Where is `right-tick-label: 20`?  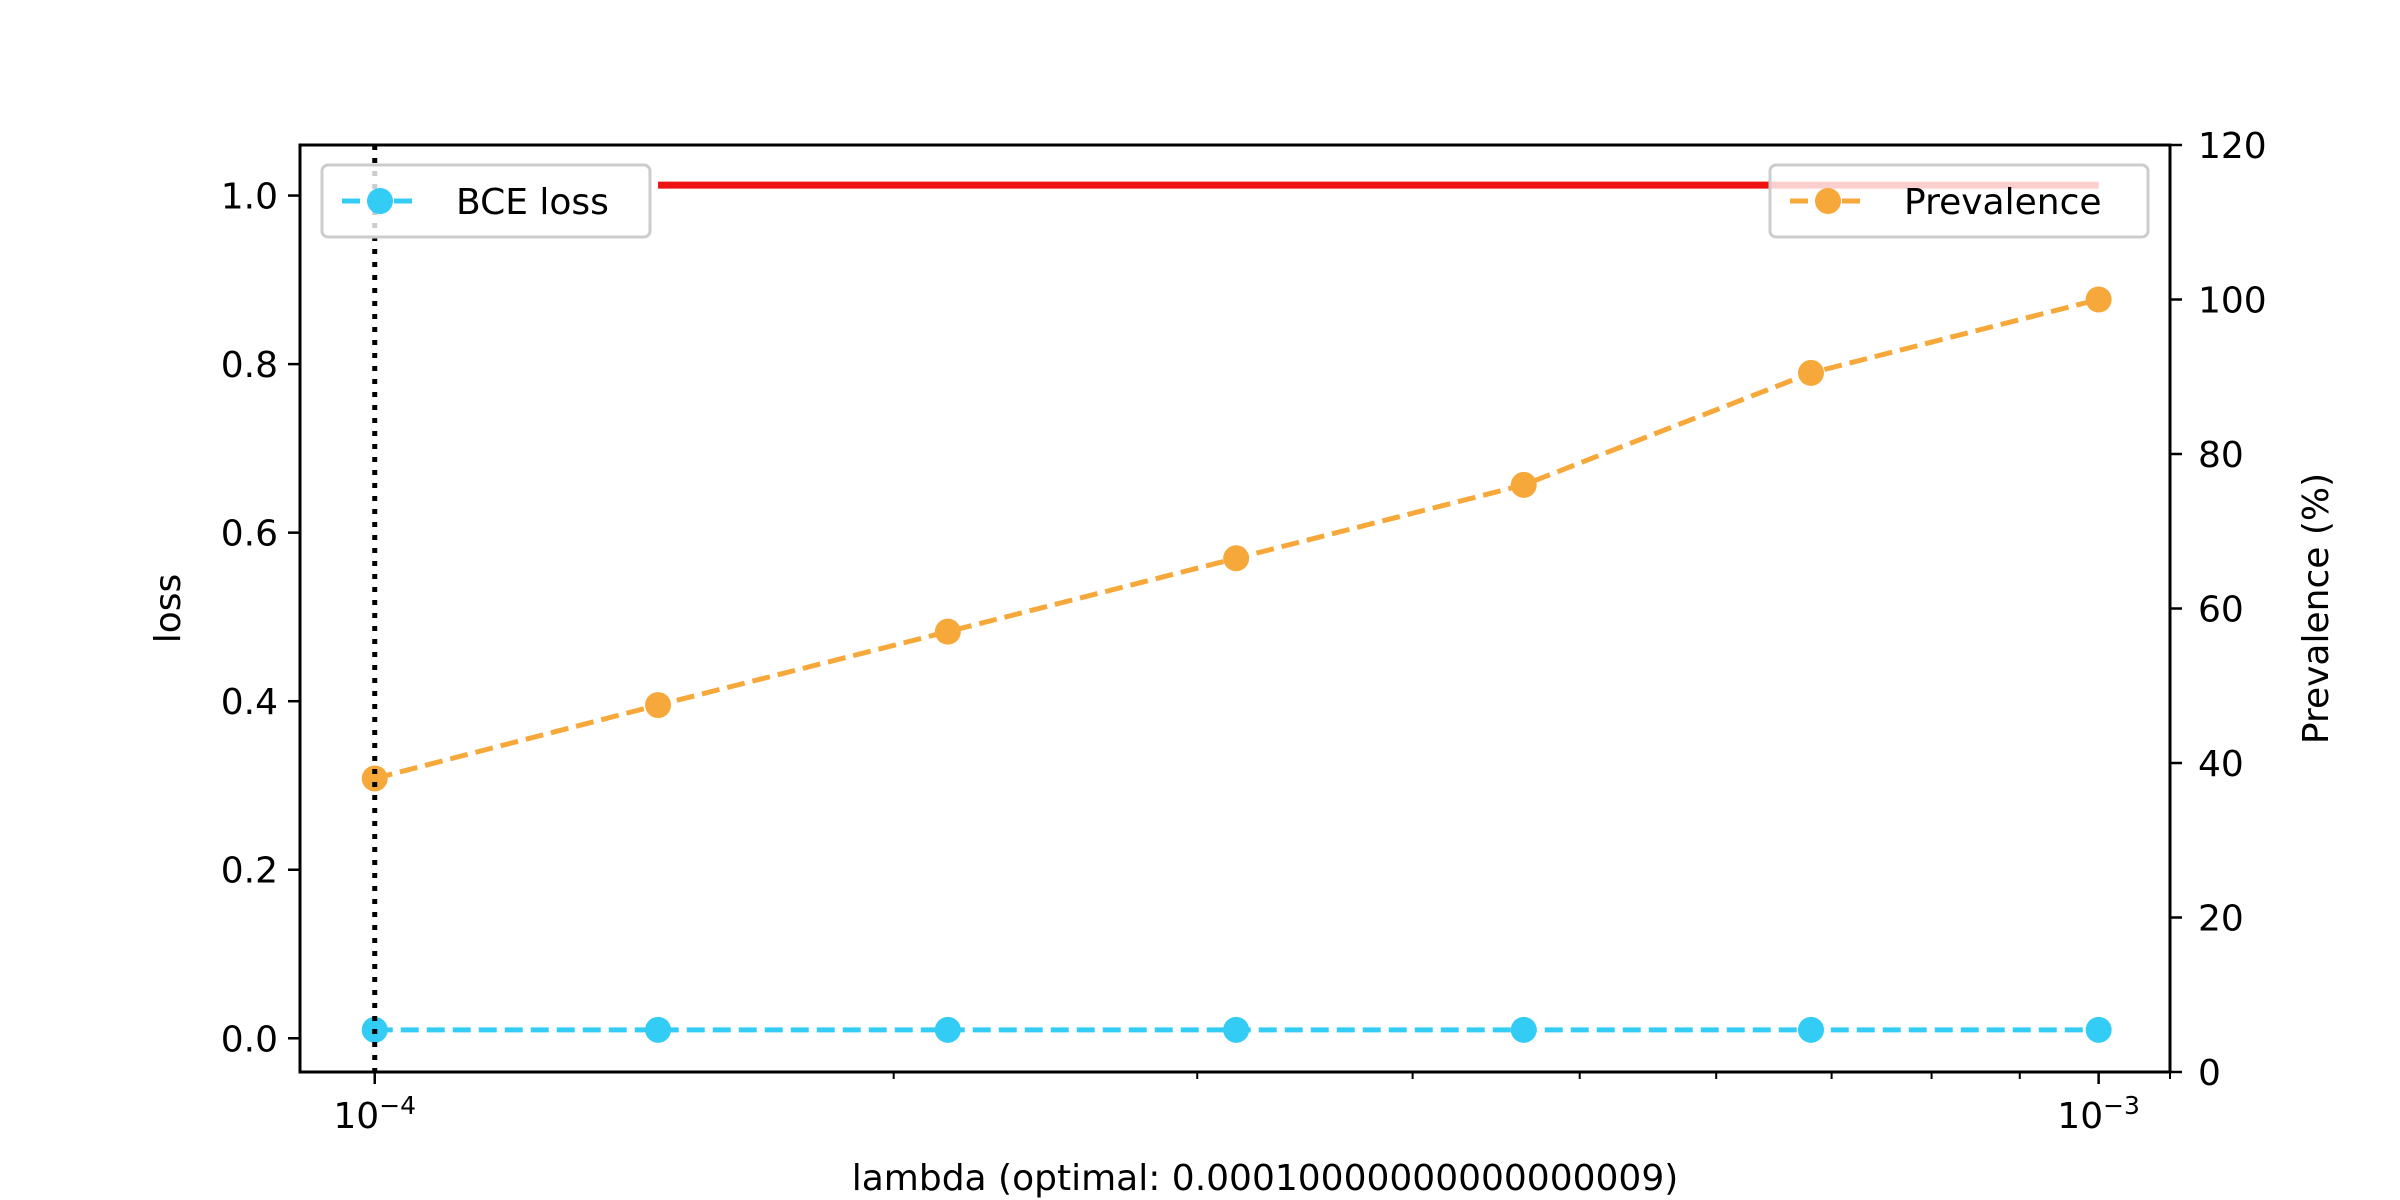
right-tick-label: 20 is located at coordinates (2221, 919).